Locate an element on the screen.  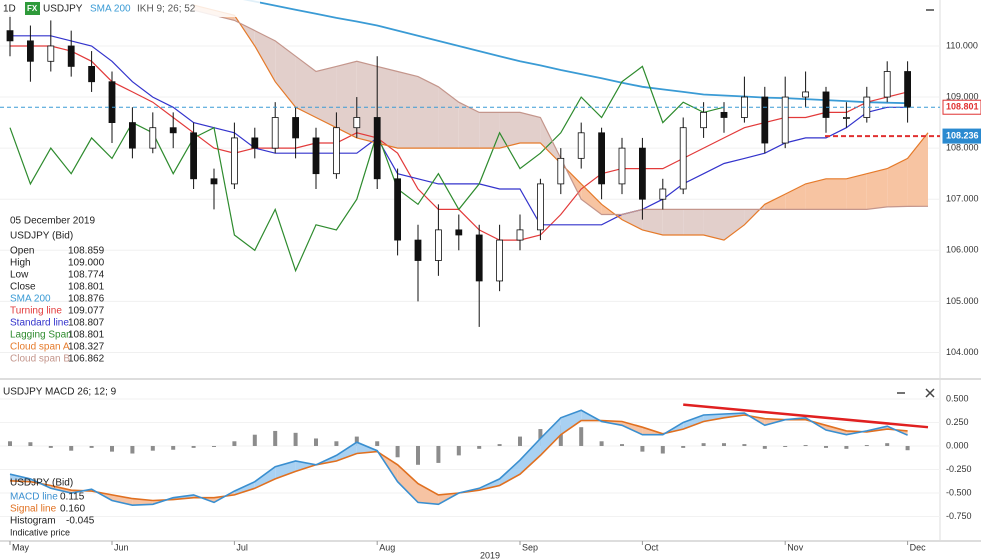
legend-value: 0.160 is located at coordinates (72, 509).